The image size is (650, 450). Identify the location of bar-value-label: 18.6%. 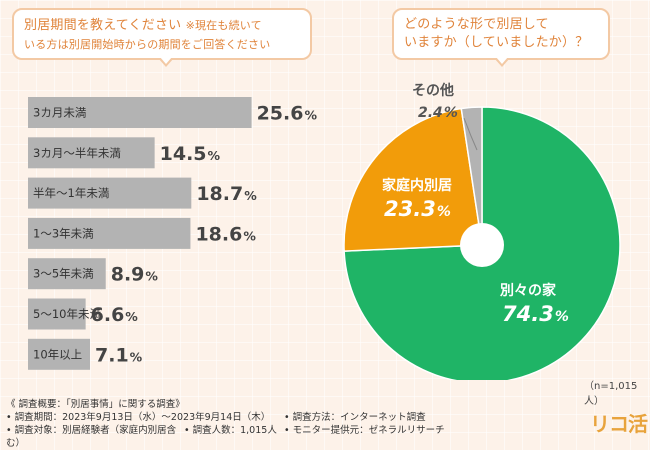
(225, 234).